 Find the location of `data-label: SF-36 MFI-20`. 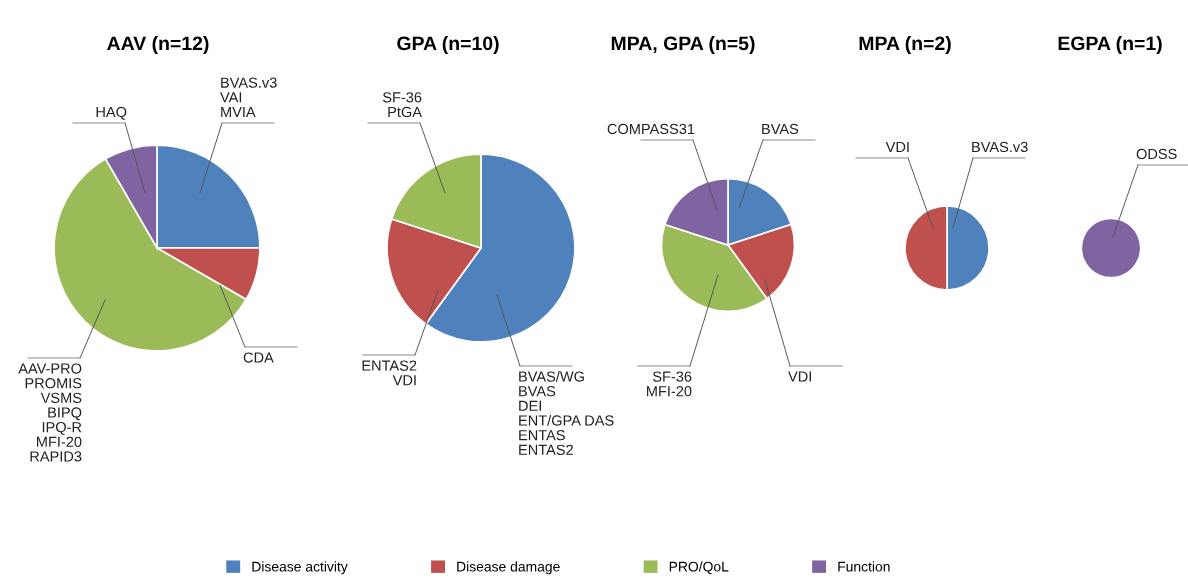

data-label: SF-36 MFI-20 is located at coordinates (669, 384).